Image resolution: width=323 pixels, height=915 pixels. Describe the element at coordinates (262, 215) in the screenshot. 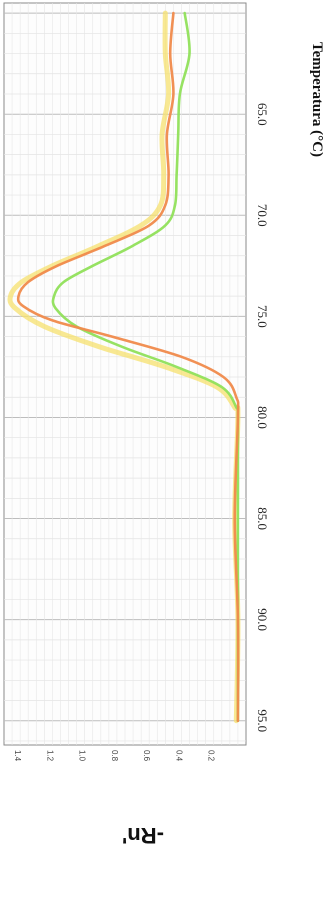

I see `temperature-tick-label: 70.0` at that location.